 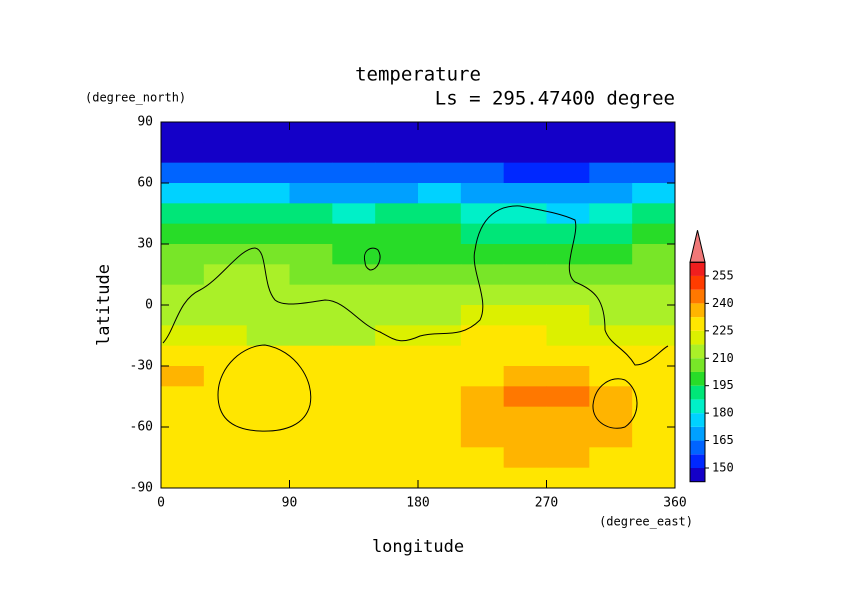 What do you see at coordinates (418, 75) in the screenshot?
I see `chart-title: temperature` at bounding box center [418, 75].